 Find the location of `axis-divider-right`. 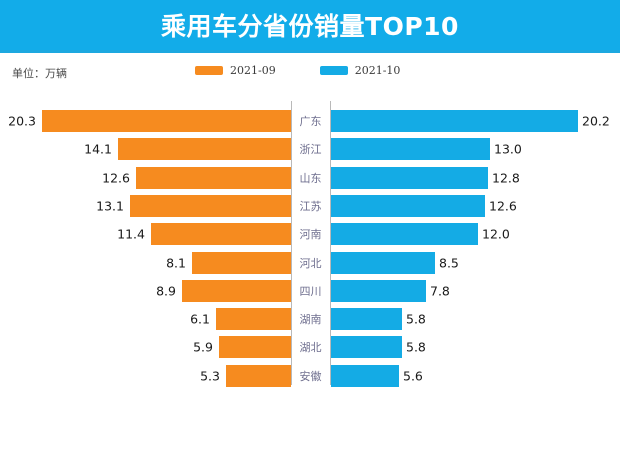

axis-divider-right is located at coordinates (330, 243).